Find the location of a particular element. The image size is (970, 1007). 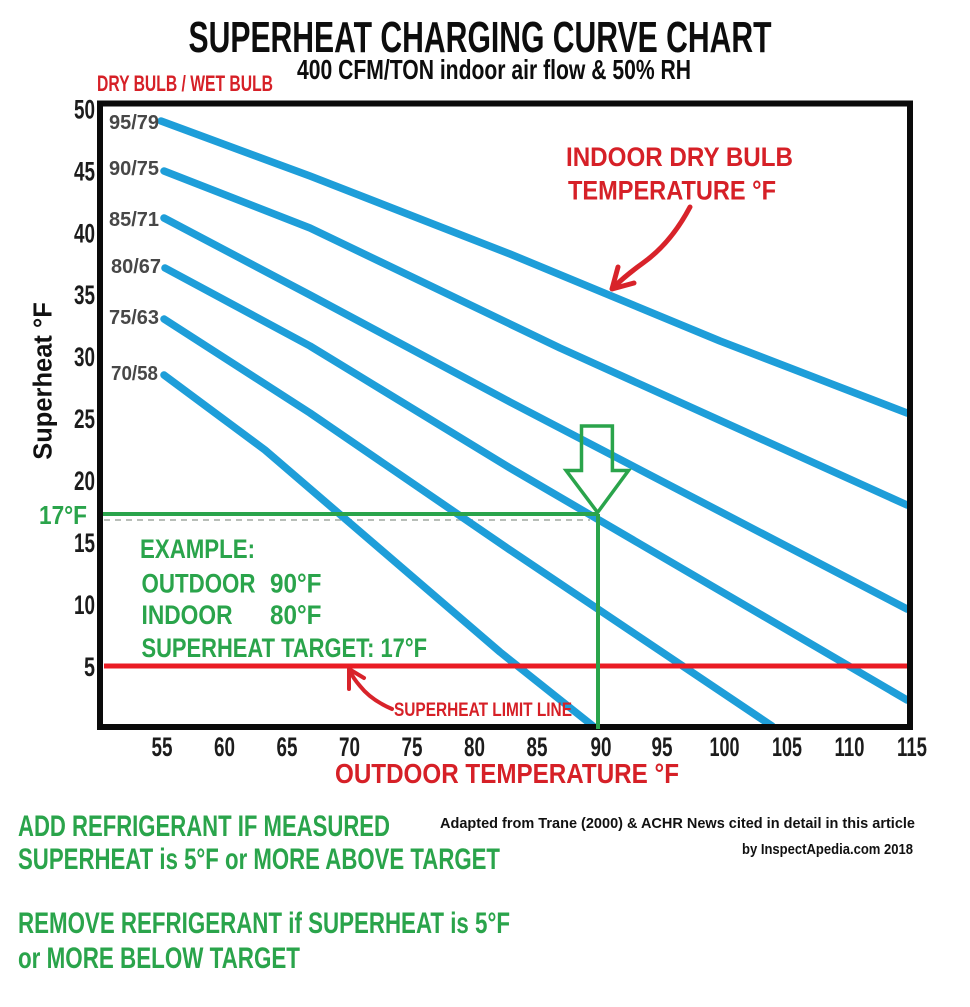

svg-text: SUPERHEAT LIMIT LINE is located at coordinates (483, 710).